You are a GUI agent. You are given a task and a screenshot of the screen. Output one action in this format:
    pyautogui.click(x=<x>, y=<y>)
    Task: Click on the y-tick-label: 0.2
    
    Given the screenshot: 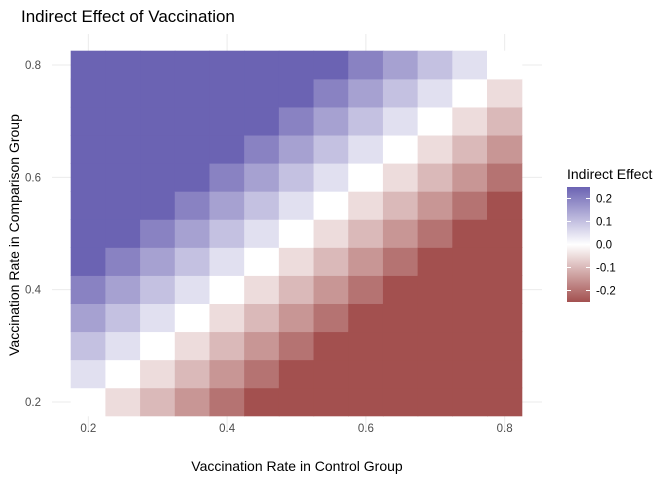 What is the action you would take?
    pyautogui.click(x=33, y=403)
    